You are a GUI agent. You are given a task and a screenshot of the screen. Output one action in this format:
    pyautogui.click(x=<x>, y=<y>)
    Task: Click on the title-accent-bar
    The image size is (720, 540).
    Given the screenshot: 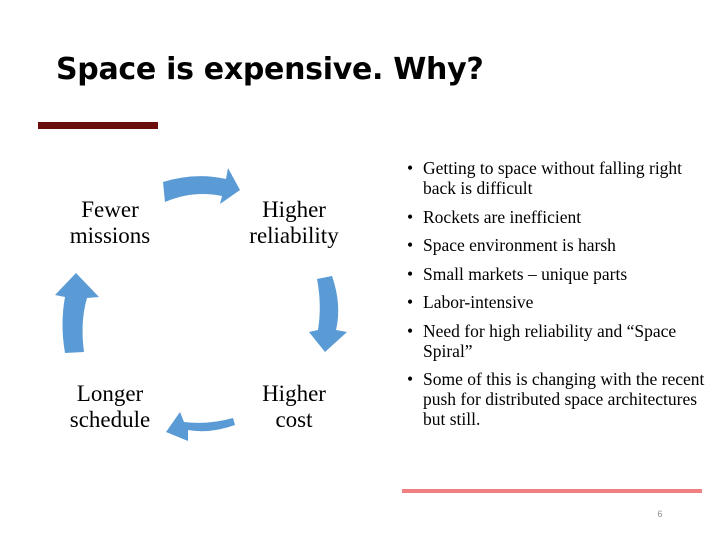 What is the action you would take?
    pyautogui.click(x=98, y=125)
    